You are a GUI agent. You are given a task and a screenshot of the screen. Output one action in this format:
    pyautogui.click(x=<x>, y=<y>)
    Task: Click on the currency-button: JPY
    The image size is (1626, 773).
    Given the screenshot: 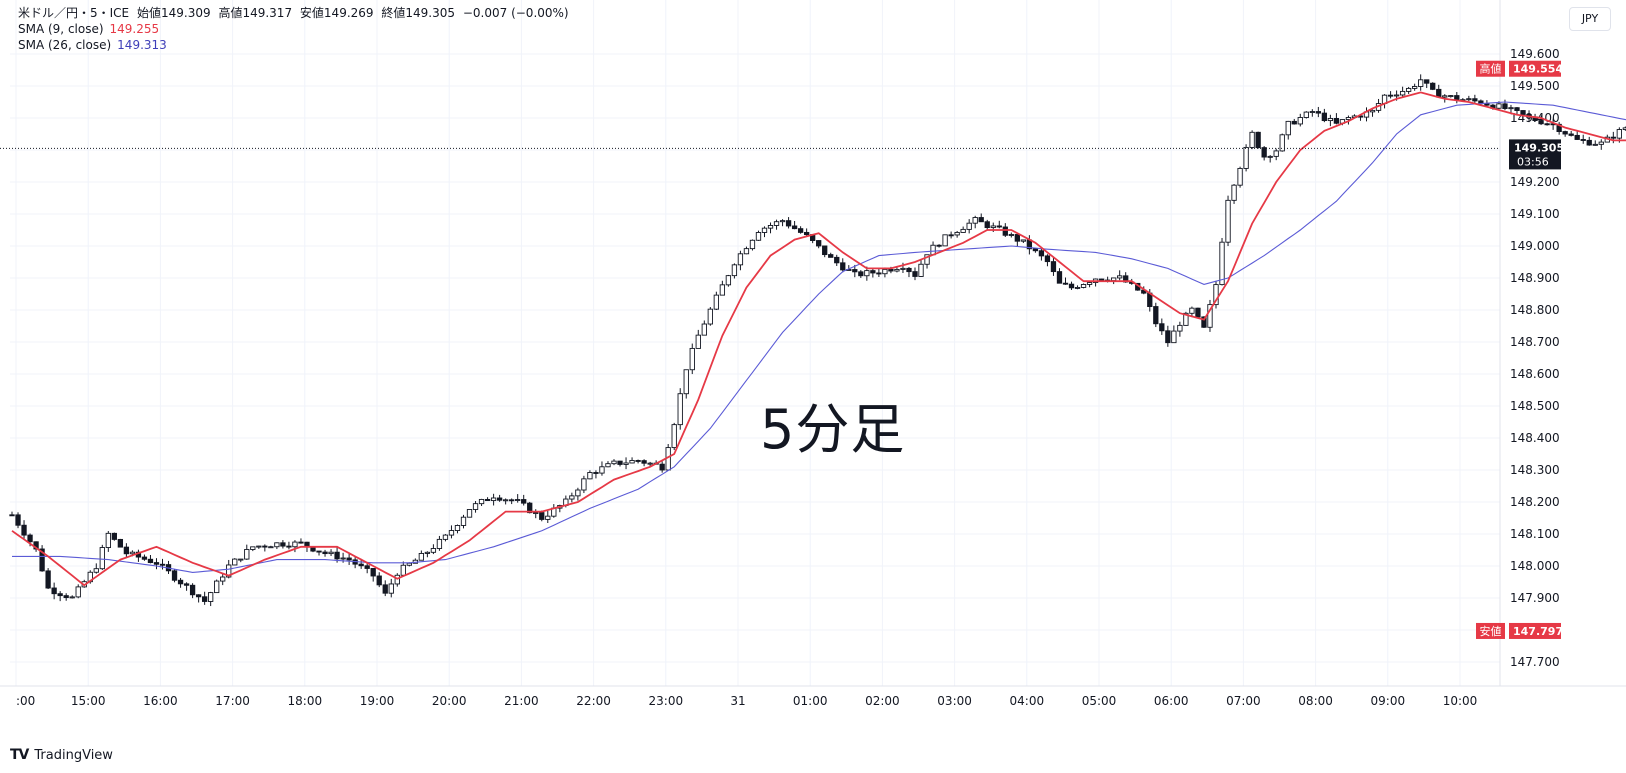 What is the action you would take?
    pyautogui.click(x=1590, y=19)
    